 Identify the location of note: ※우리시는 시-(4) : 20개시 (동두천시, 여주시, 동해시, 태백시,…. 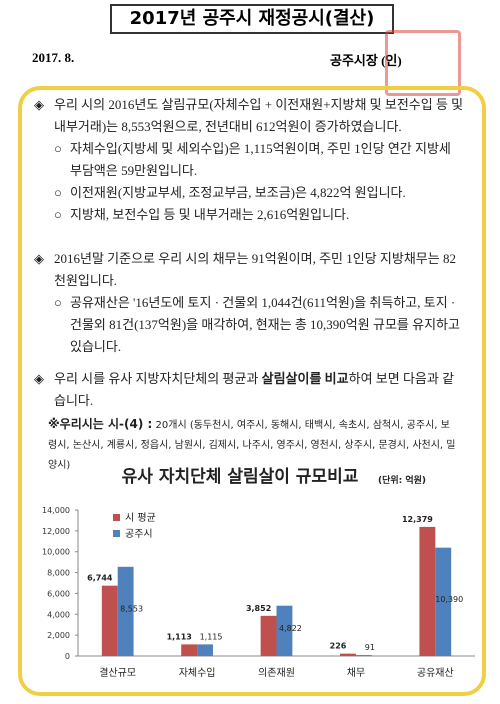
(253, 445).